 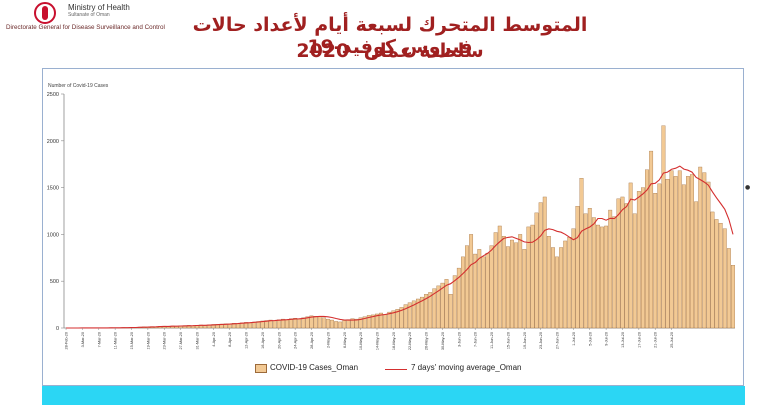 What do you see at coordinates (476, 339) in the screenshot?
I see `x-tick-label: 7-Jun-20` at bounding box center [476, 339].